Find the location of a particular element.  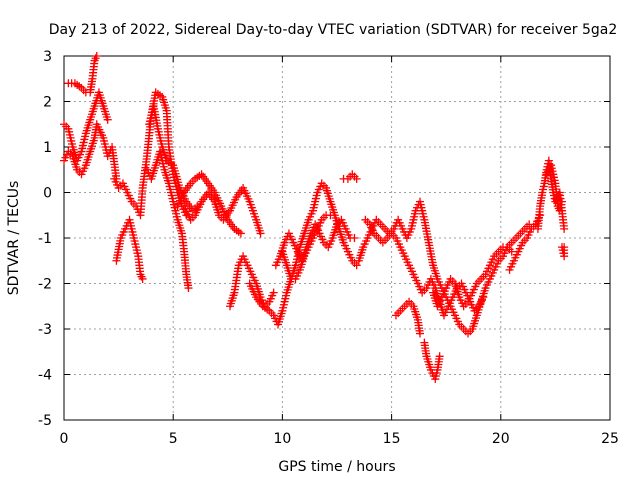

x-tick-label: 15 is located at coordinates (392, 439).